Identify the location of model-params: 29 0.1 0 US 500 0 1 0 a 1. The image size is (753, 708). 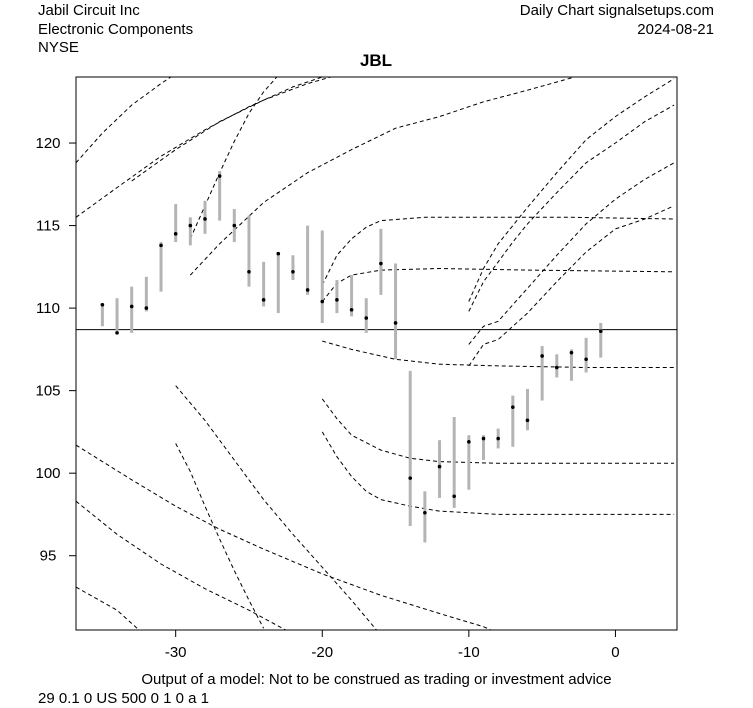
(123, 698).